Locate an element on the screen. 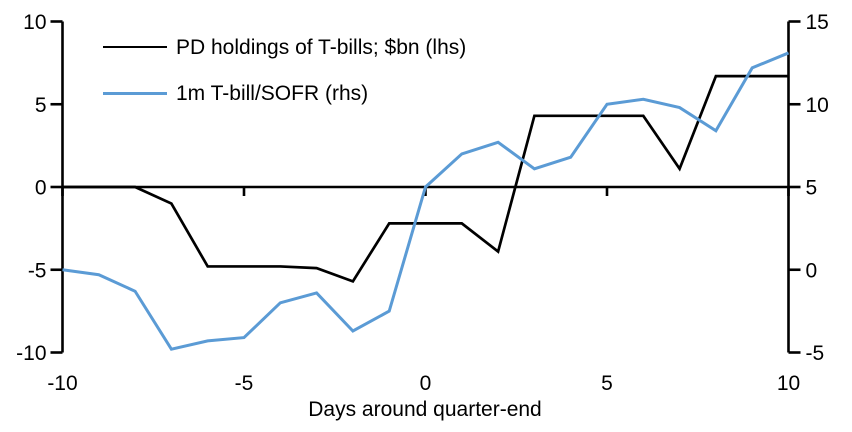 The height and width of the screenshot is (432, 852). legend-item-tbill-sofr: 1m T-bill/SOFR (rhs) is located at coordinates (284, 93).